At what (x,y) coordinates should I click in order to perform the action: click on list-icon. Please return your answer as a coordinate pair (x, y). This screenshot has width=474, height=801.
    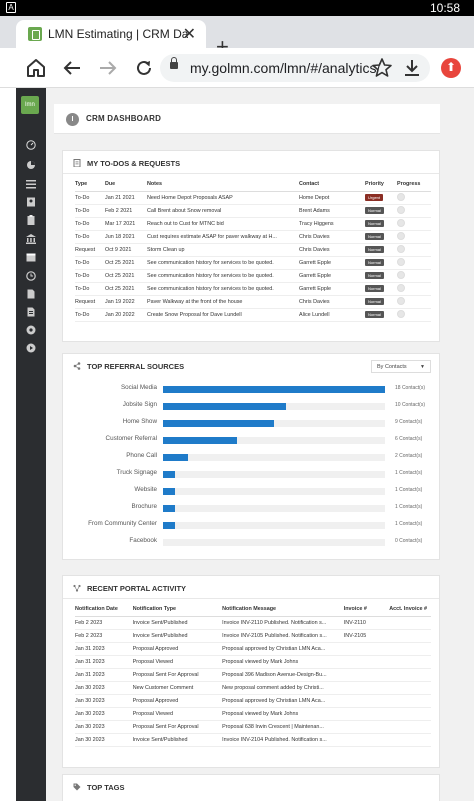
    Looking at the image, I should click on (31, 184).